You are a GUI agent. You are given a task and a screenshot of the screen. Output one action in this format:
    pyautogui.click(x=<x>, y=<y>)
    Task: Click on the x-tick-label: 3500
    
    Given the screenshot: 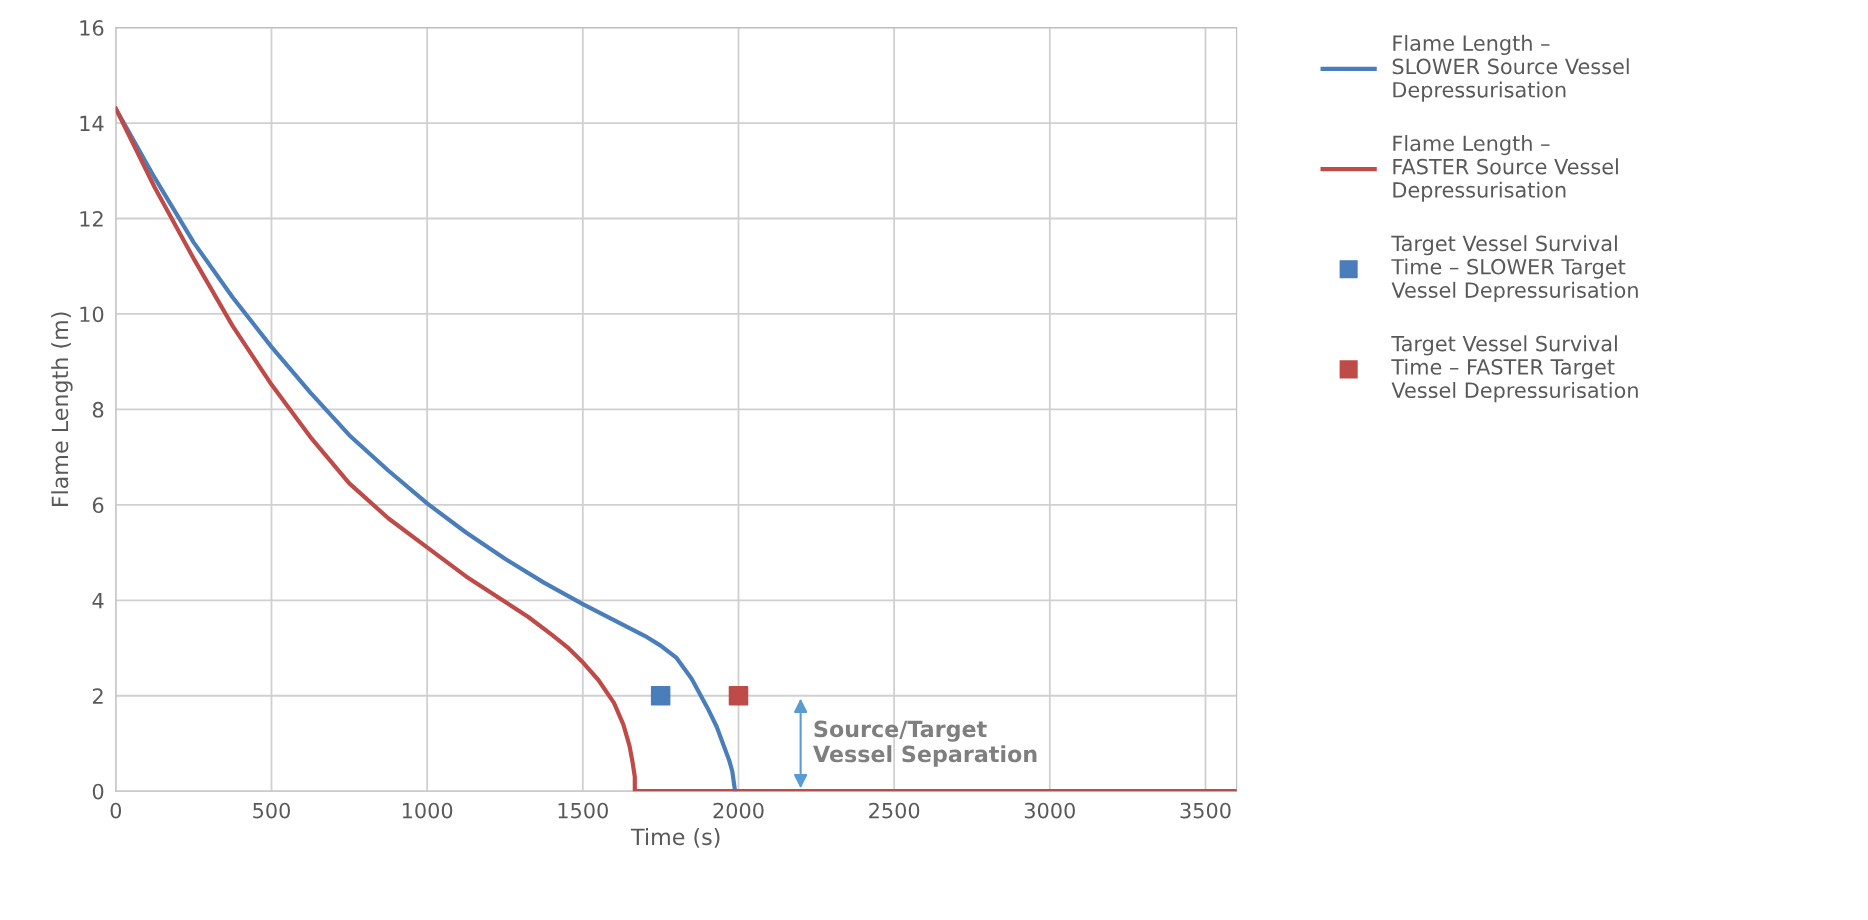 What is the action you would take?
    pyautogui.click(x=1205, y=810)
    